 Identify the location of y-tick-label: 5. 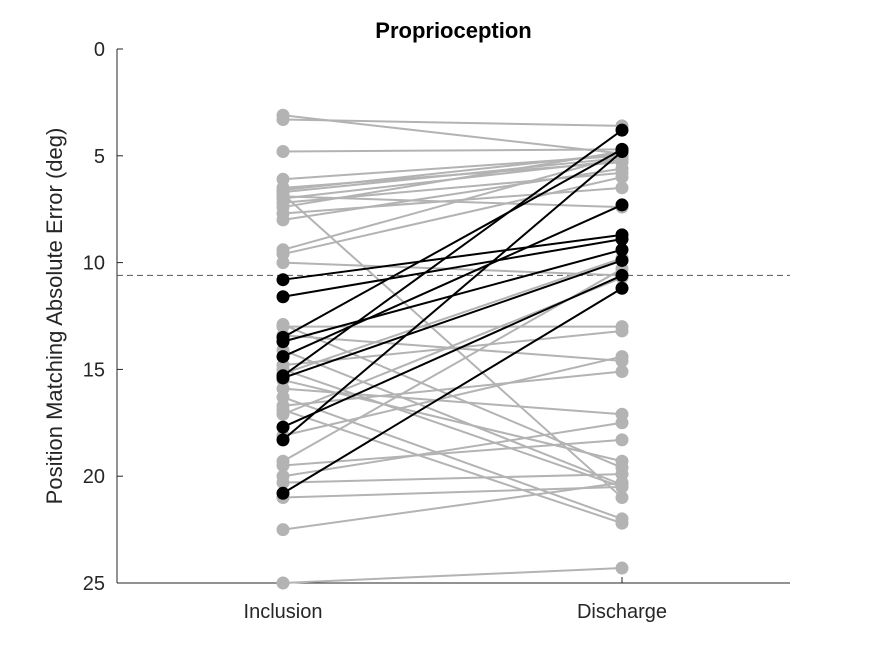
(99, 157).